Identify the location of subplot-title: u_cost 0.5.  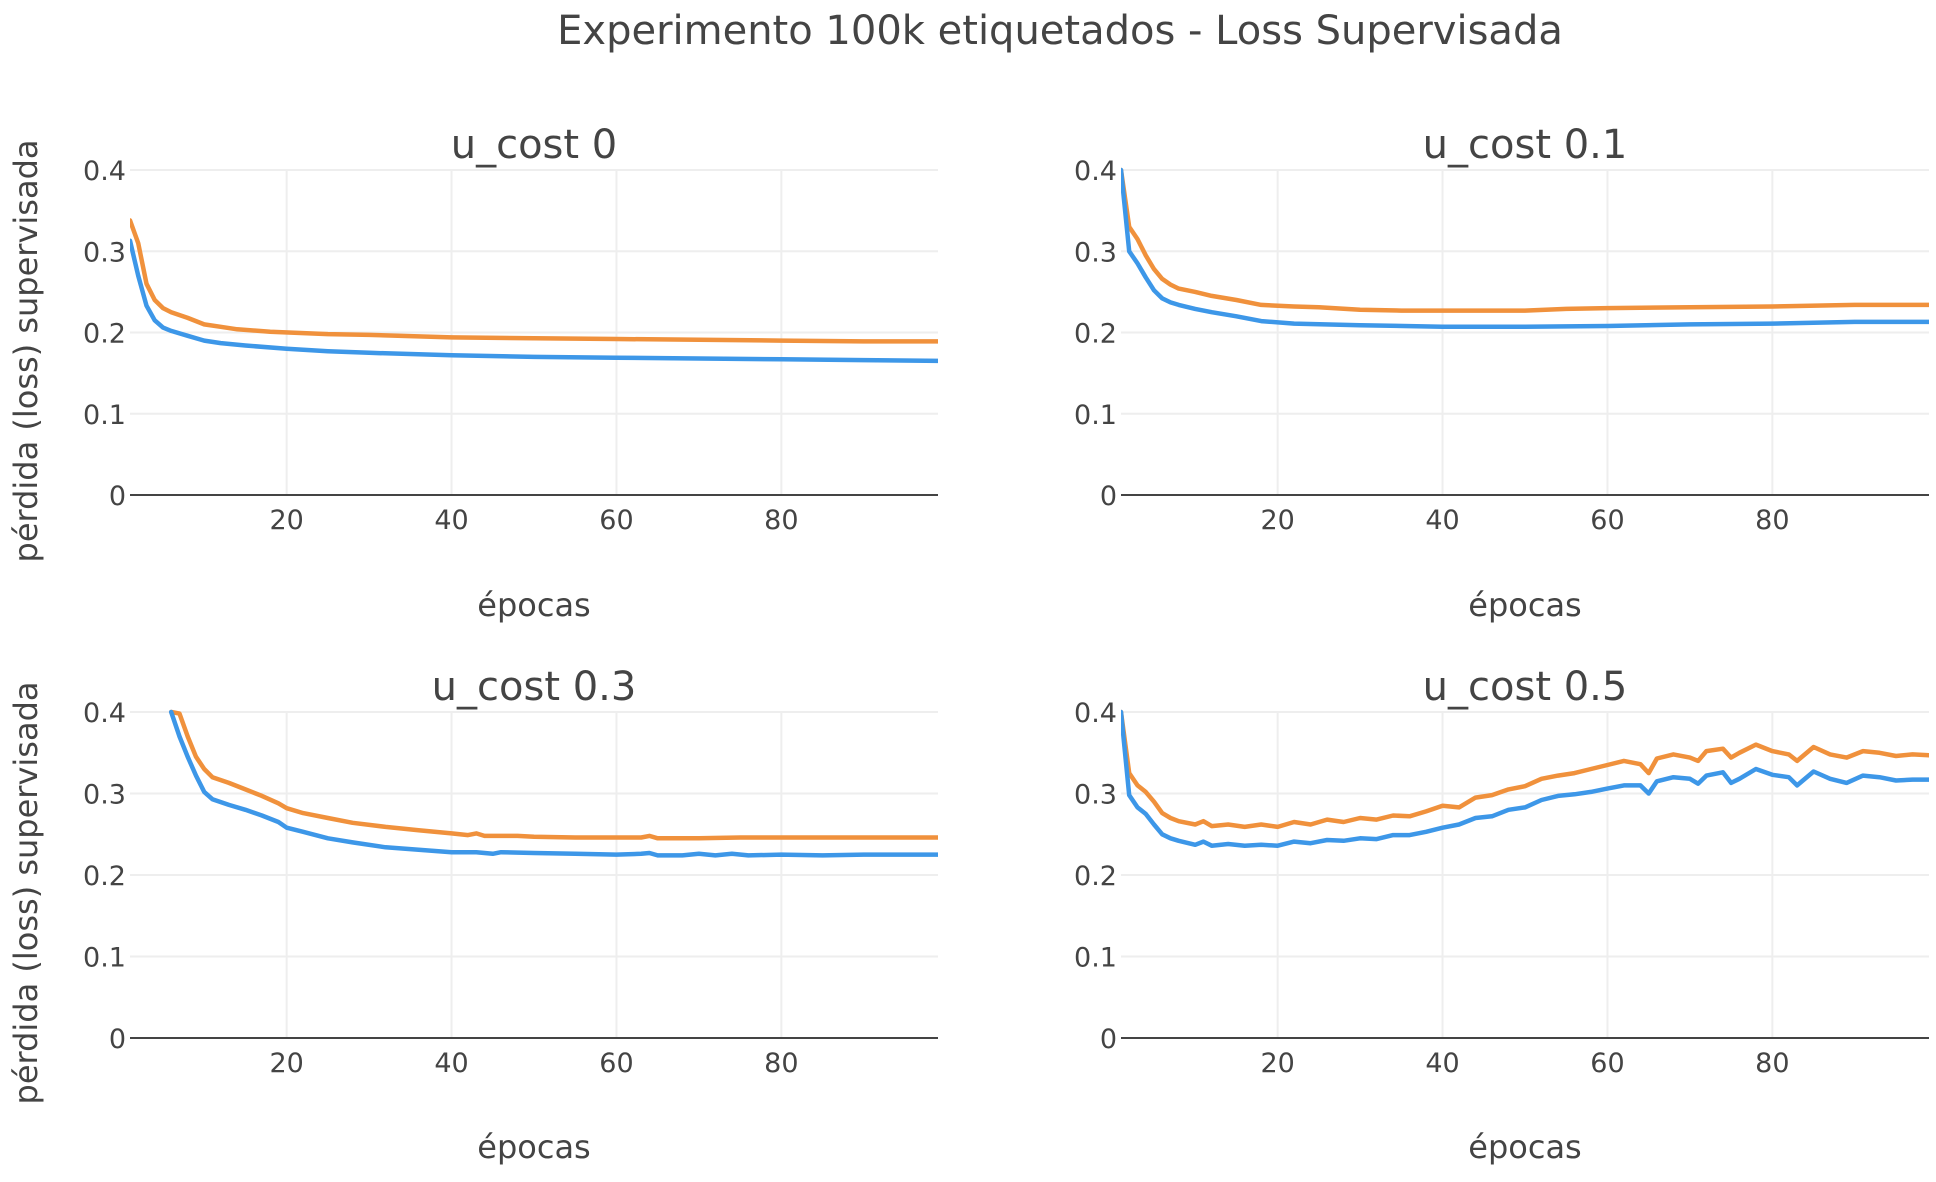
(1525, 687).